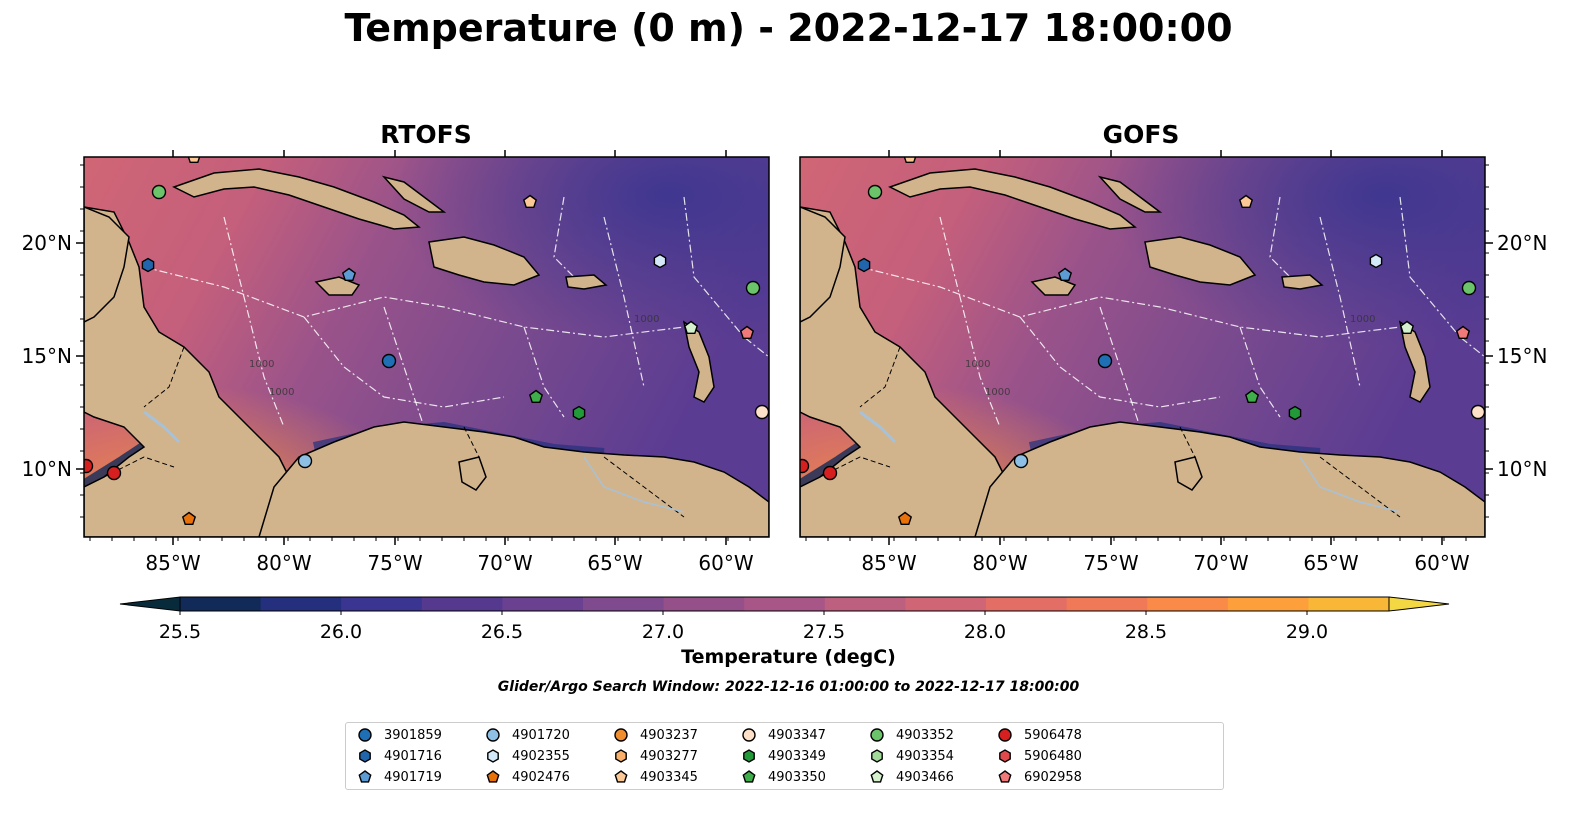  What do you see at coordinates (669, 756) in the screenshot?
I see `legend-label: 4903277` at bounding box center [669, 756].